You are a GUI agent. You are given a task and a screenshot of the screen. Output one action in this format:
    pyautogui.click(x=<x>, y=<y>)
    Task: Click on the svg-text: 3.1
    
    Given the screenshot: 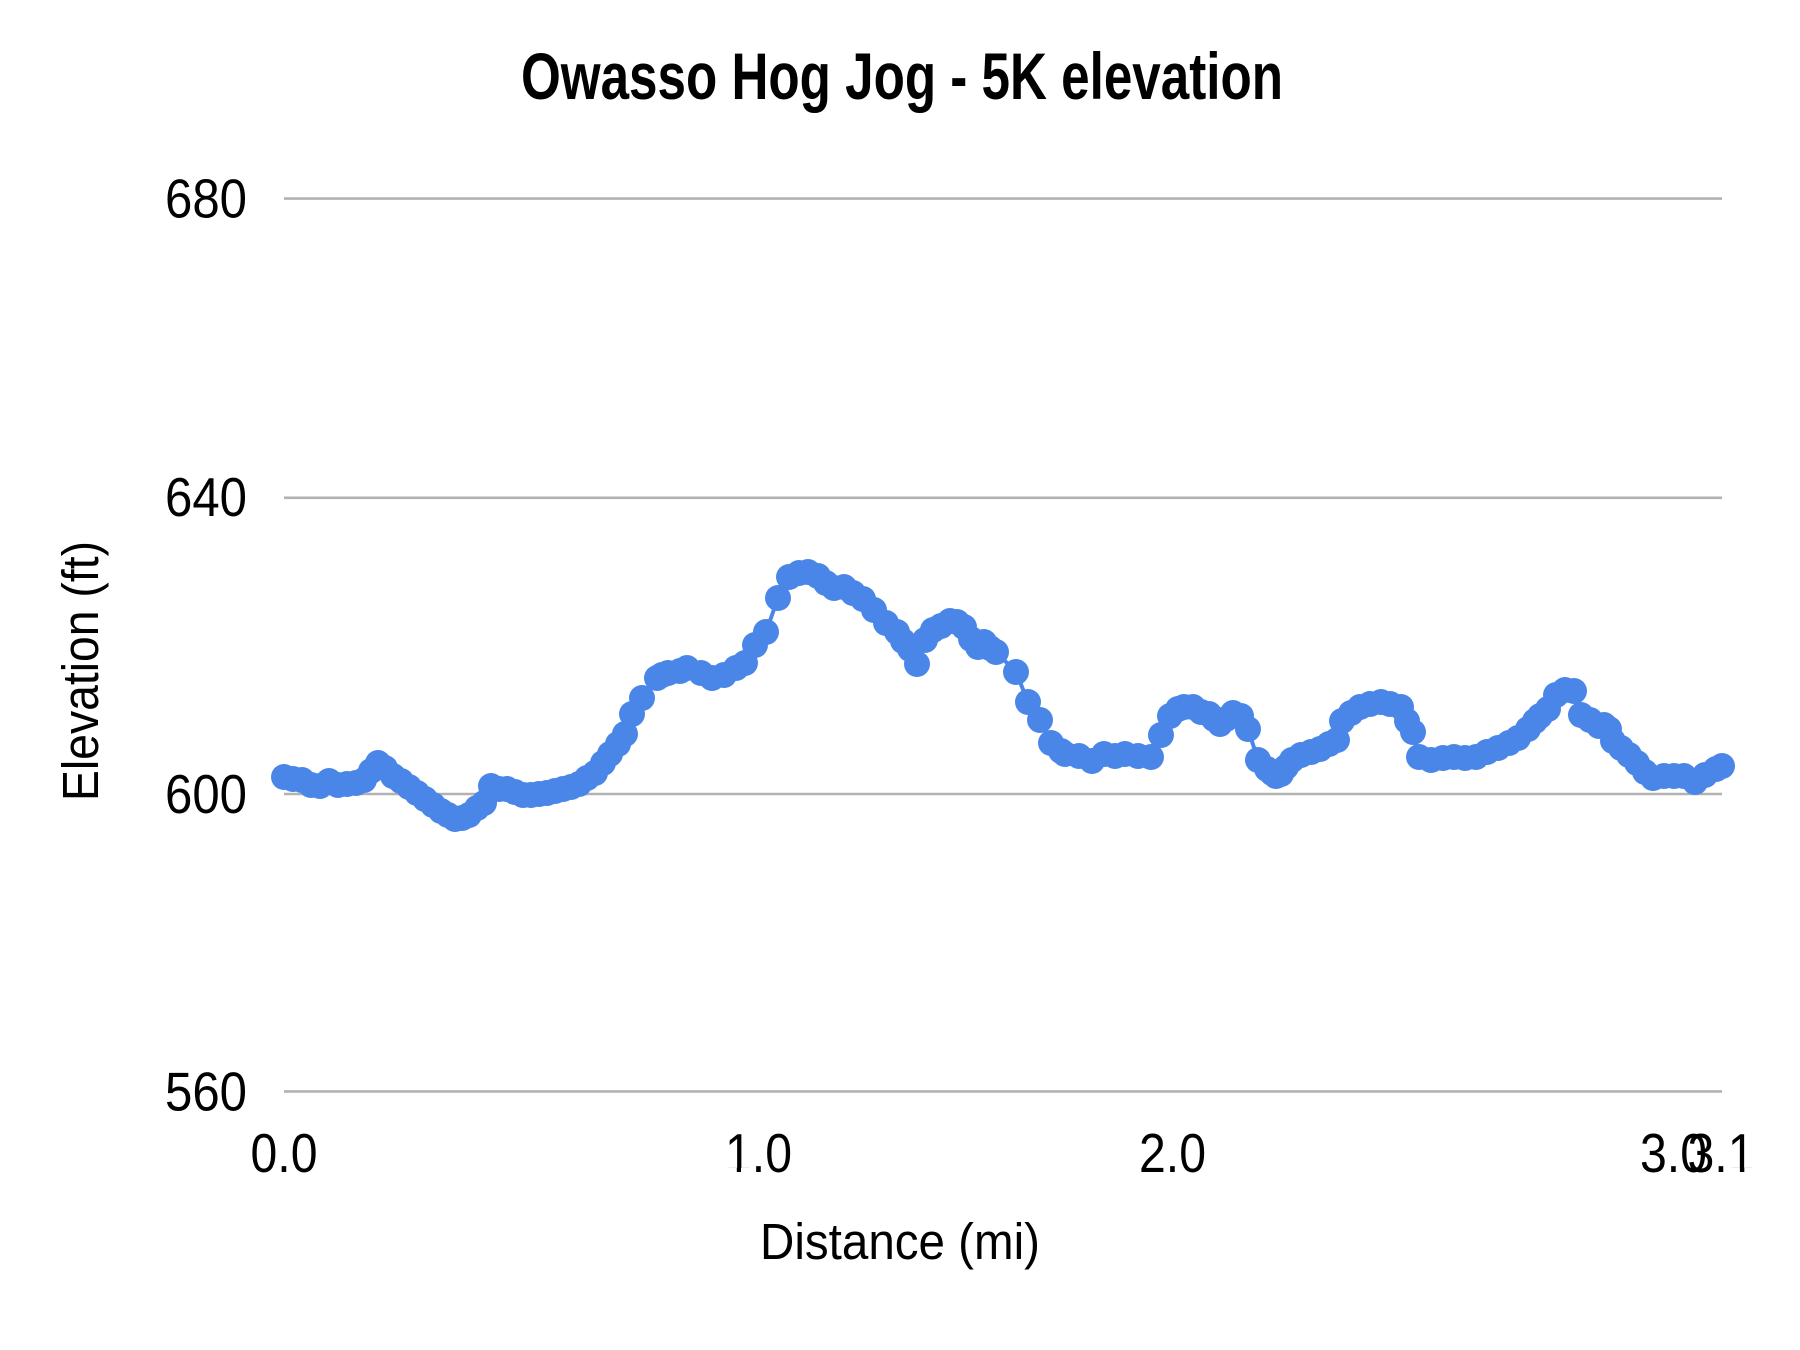 What is the action you would take?
    pyautogui.click(x=1721, y=1153)
    